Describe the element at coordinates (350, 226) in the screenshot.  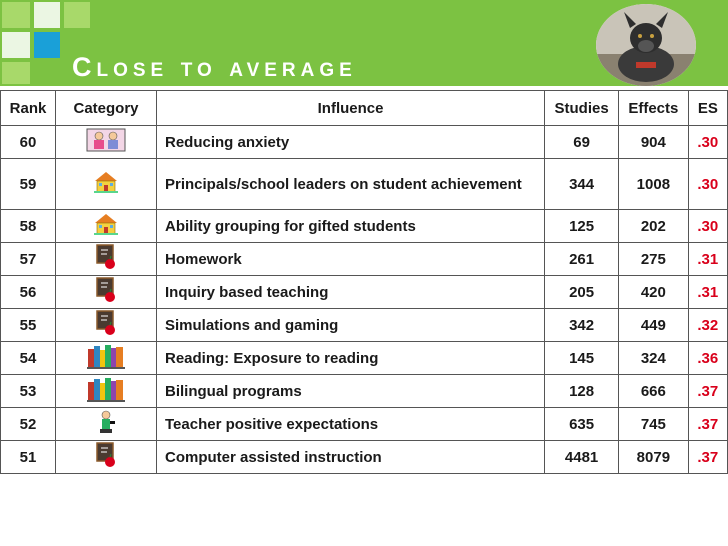
I see `influence-cell: Ability grouping for gifted students` at that location.